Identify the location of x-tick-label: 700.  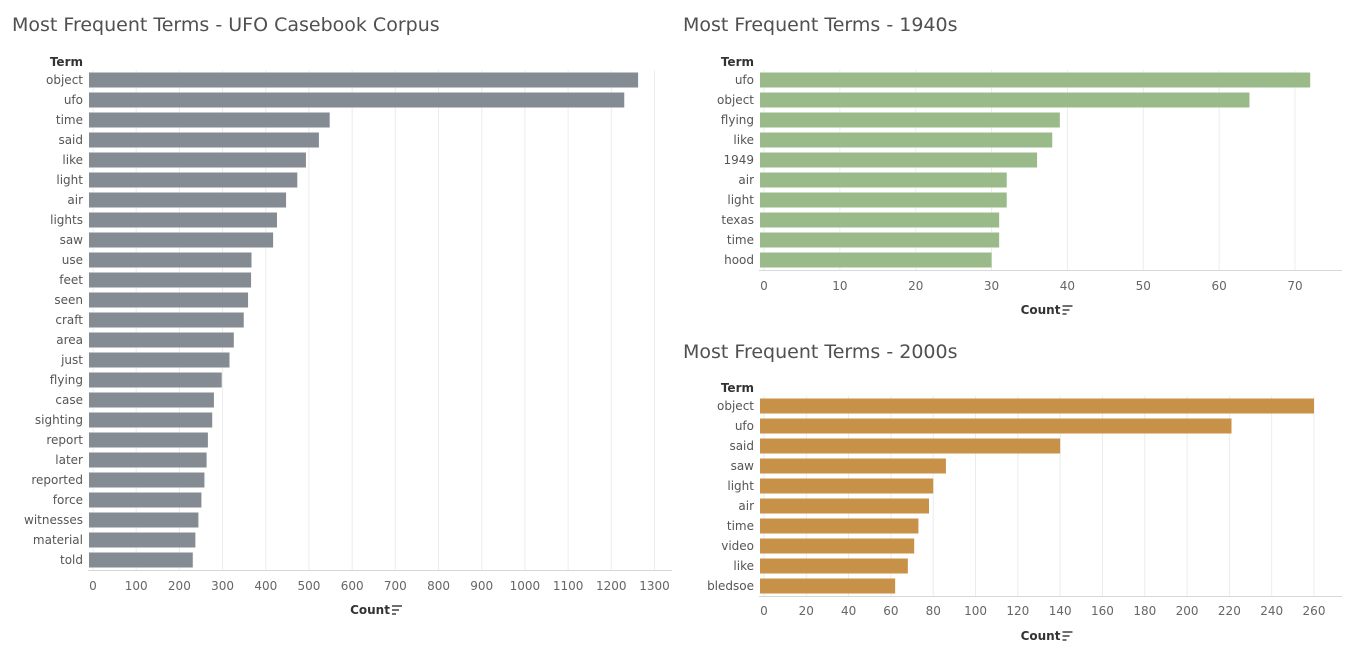
(395, 586).